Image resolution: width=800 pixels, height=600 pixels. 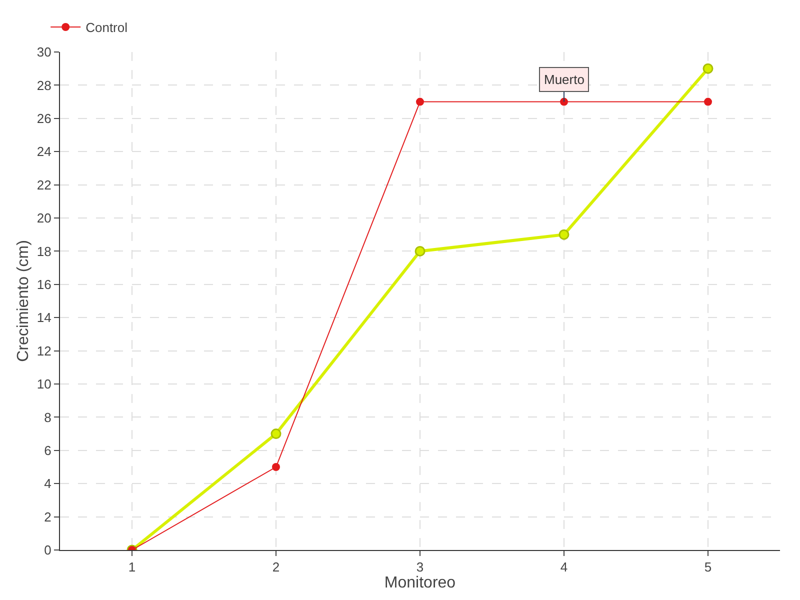 What do you see at coordinates (44, 384) in the screenshot?
I see `y-tick-label: 10` at bounding box center [44, 384].